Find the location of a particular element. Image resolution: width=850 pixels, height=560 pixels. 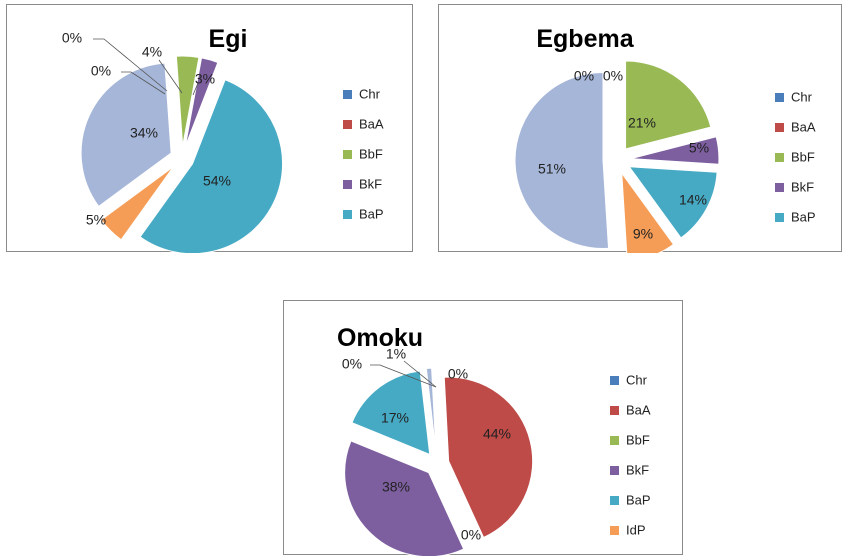

pie-chart-egbema-canvas: Egbema 0% 0% 21% 5% 14% 9% 51% Chr BaA BbF BkF BaP is located at coordinates (665, 139).